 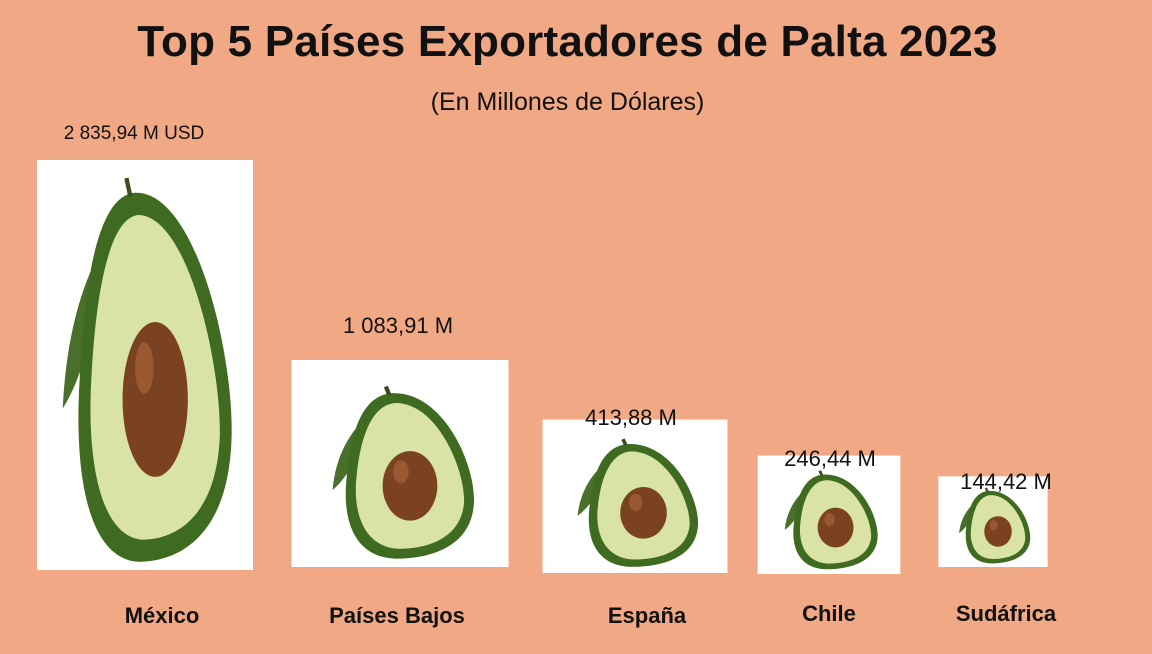 I want to click on value-label: 413,88 M, so click(x=631, y=417).